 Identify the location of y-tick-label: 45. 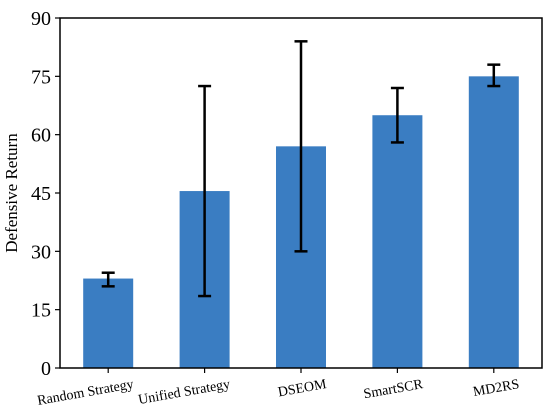
(41, 194).